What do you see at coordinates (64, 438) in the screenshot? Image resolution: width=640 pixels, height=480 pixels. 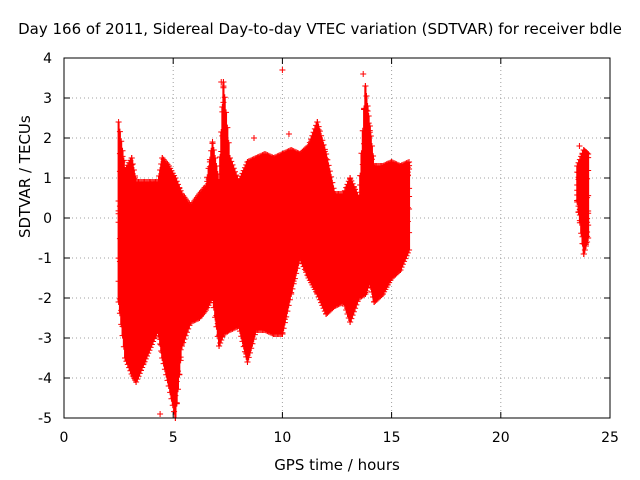 I see `x-tick-label: 0` at bounding box center [64, 438].